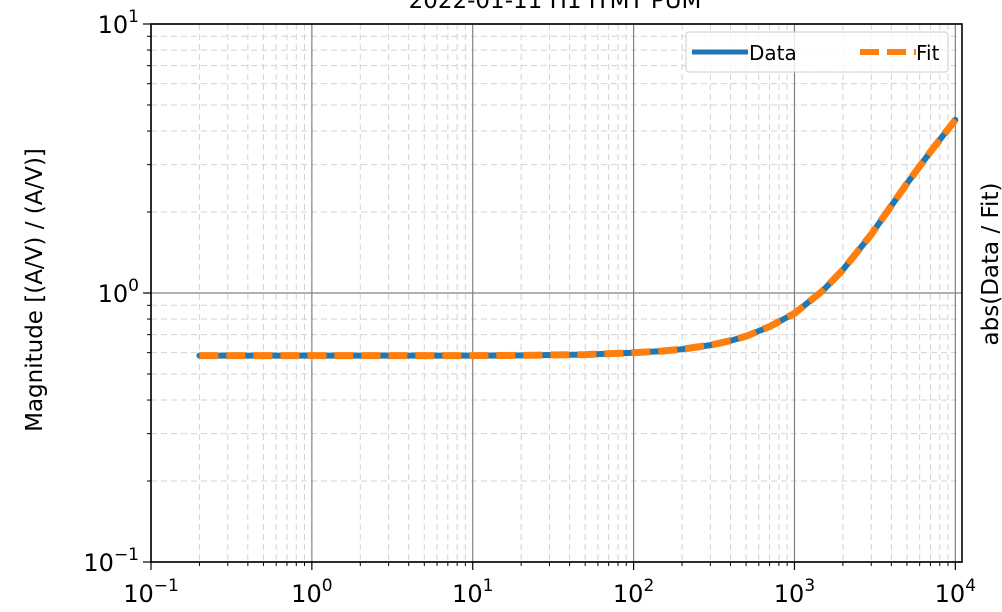  I want to click on legend: Data Fit, so click(817, 52).